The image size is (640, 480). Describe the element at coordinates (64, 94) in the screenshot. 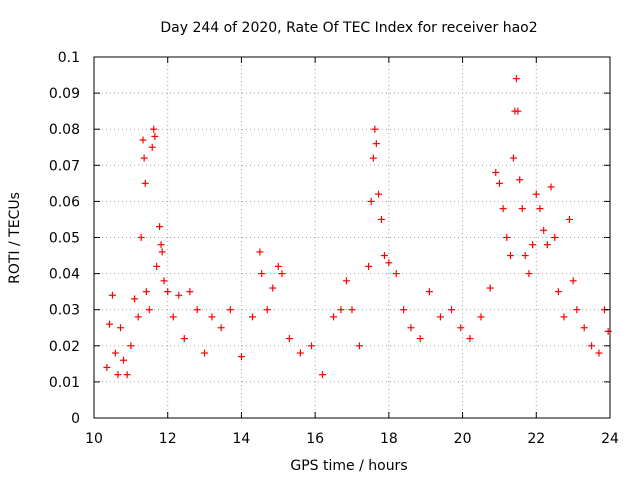

I see `y-tick-label: 0.09` at that location.